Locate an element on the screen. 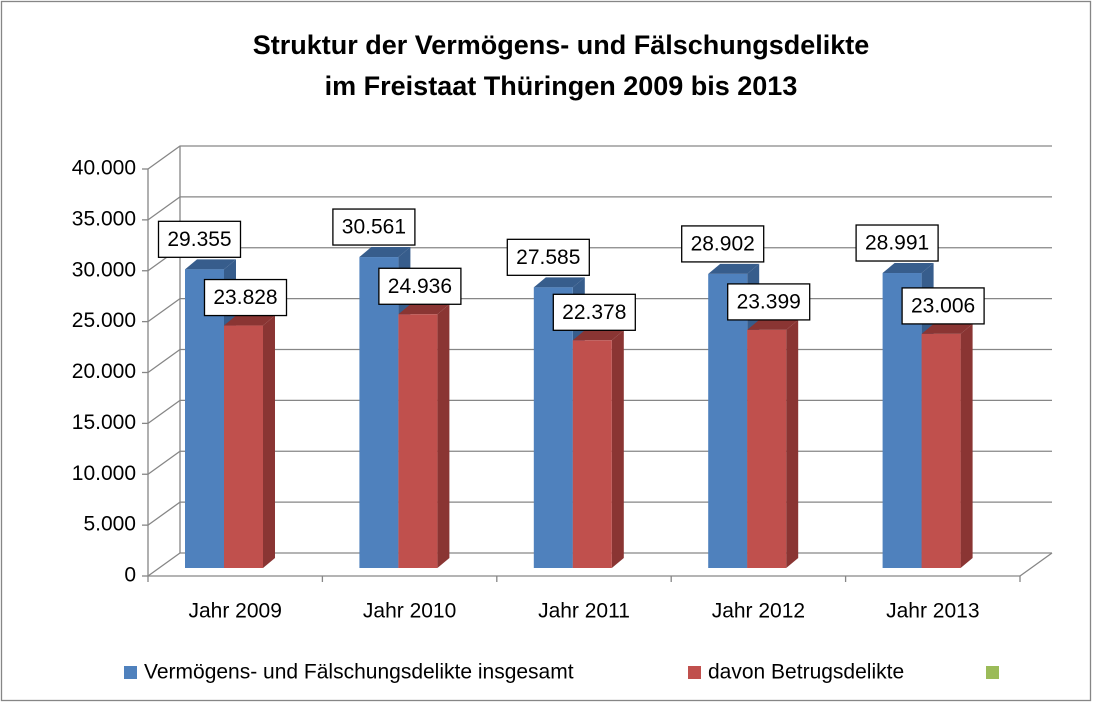  y-tick-label: 15.000 is located at coordinates (104, 422).